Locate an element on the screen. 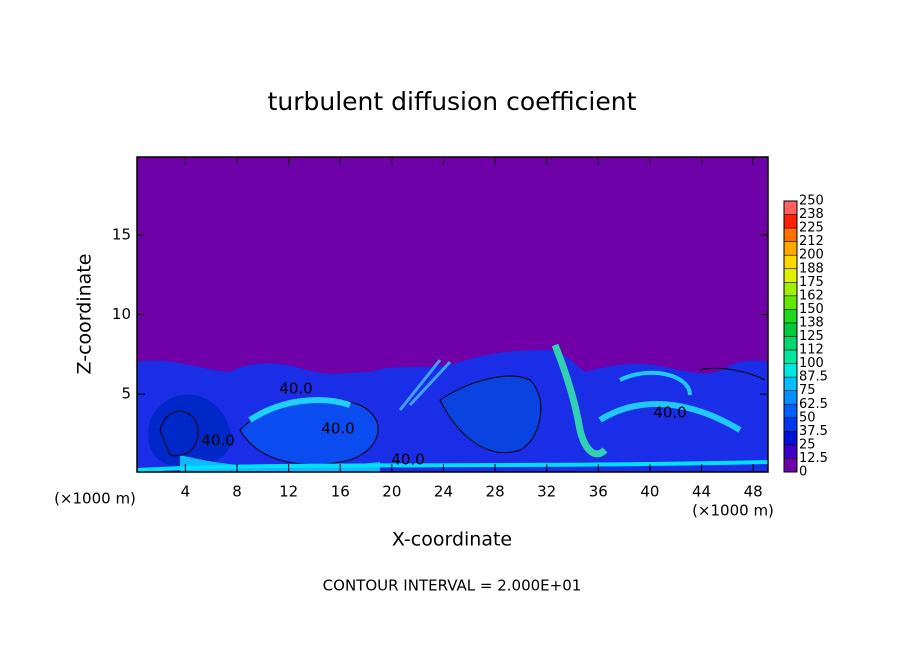 The height and width of the screenshot is (658, 904). x-tick-label: 12 is located at coordinates (288, 492).